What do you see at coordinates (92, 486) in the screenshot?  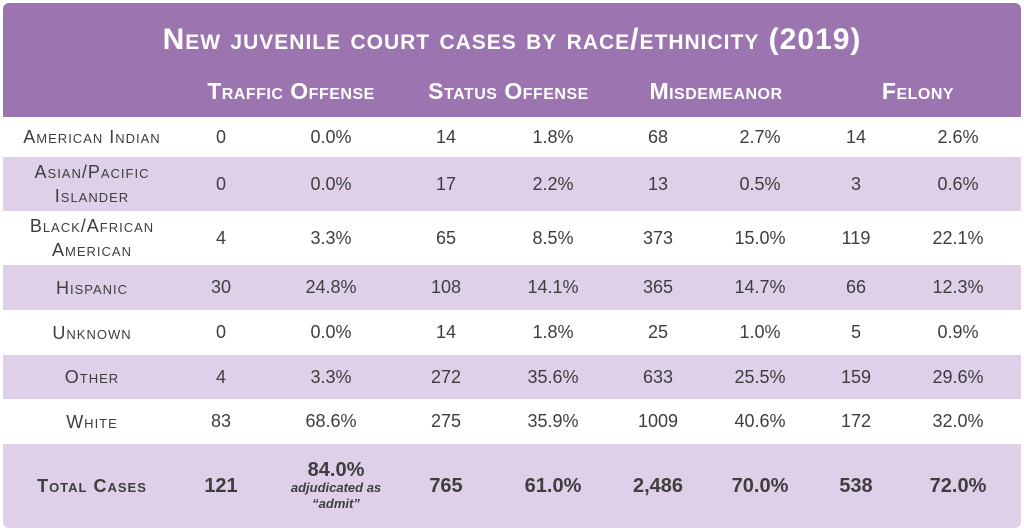 I see `total-label: Total Cases` at bounding box center [92, 486].